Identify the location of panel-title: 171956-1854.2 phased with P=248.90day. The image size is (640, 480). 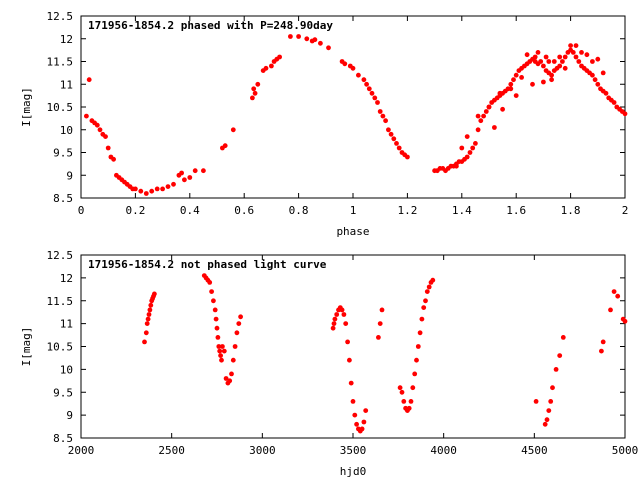
(210, 25).